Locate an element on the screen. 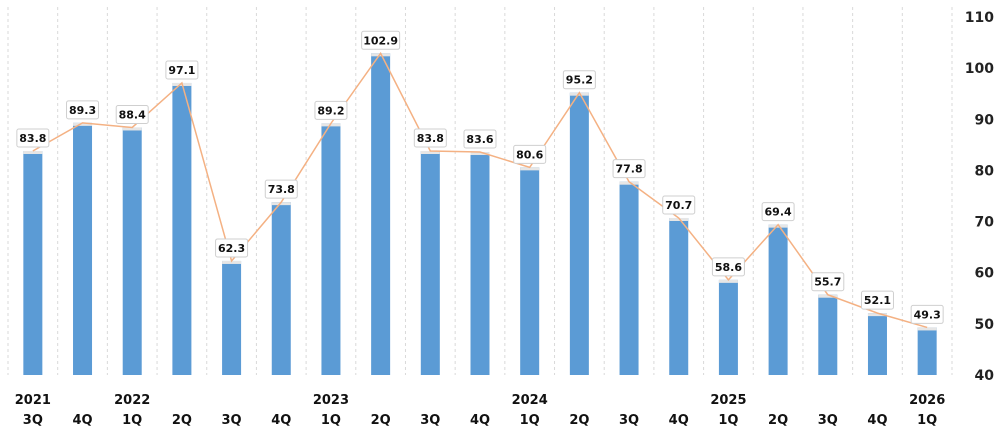 The image size is (1000, 435). x-tick-year: 2024 is located at coordinates (530, 400).